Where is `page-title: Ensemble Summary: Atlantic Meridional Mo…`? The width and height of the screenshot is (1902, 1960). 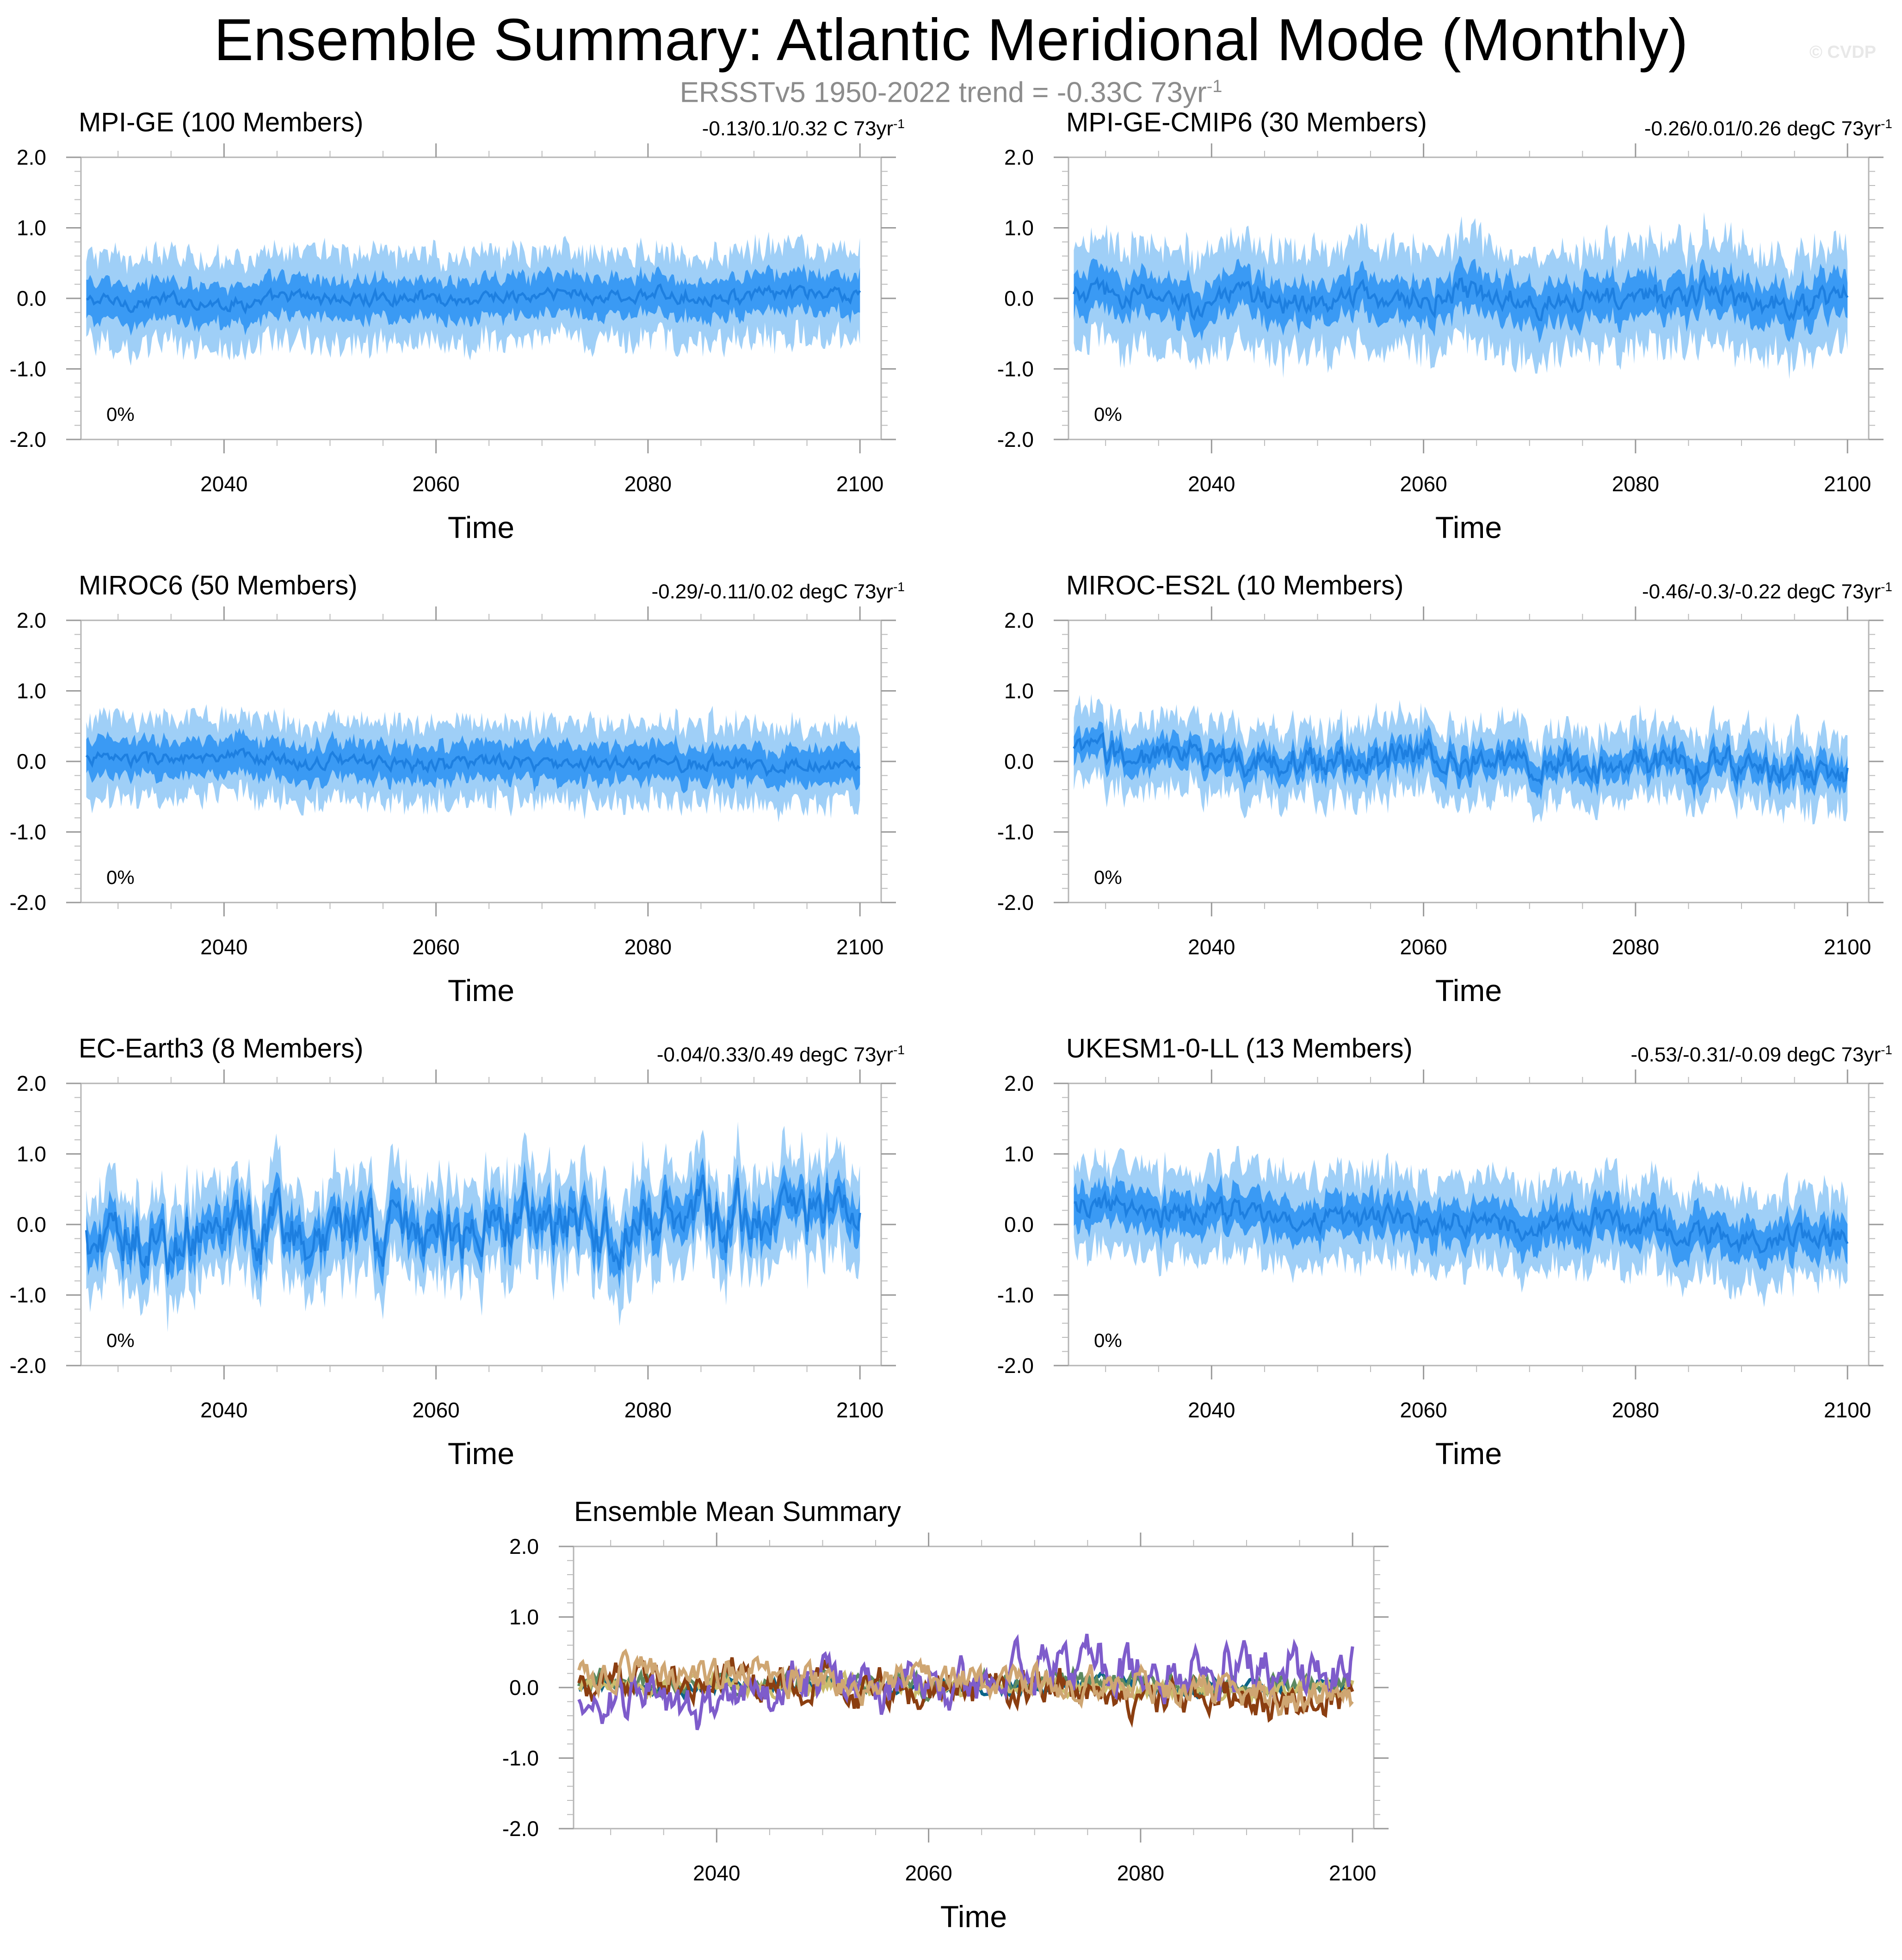
page-title: Ensemble Summary: Atlantic Meridional Mo… is located at coordinates (951, 40).